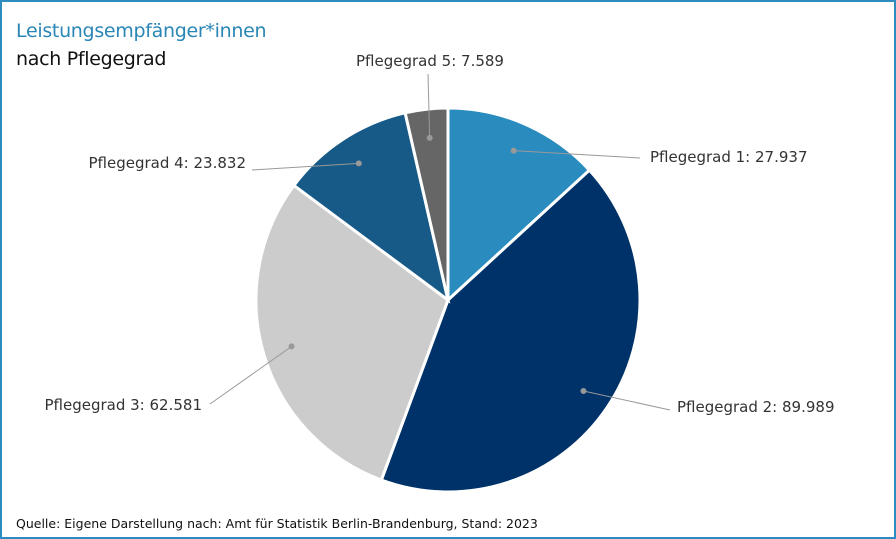 The width and height of the screenshot is (896, 539). What do you see at coordinates (141, 31) in the screenshot?
I see `chart-title: Leistungsempfänger*innen` at bounding box center [141, 31].